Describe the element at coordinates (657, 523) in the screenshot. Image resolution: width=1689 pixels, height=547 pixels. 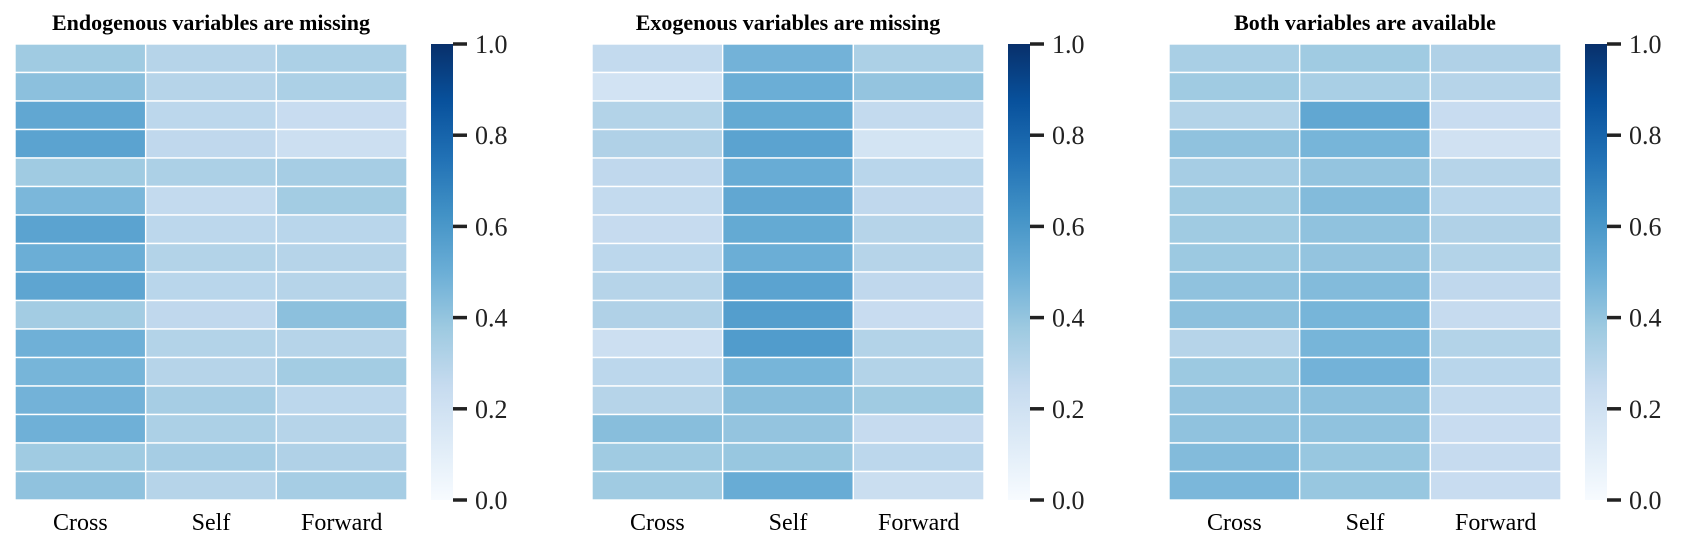
I see `x-tick-label: Cross` at that location.